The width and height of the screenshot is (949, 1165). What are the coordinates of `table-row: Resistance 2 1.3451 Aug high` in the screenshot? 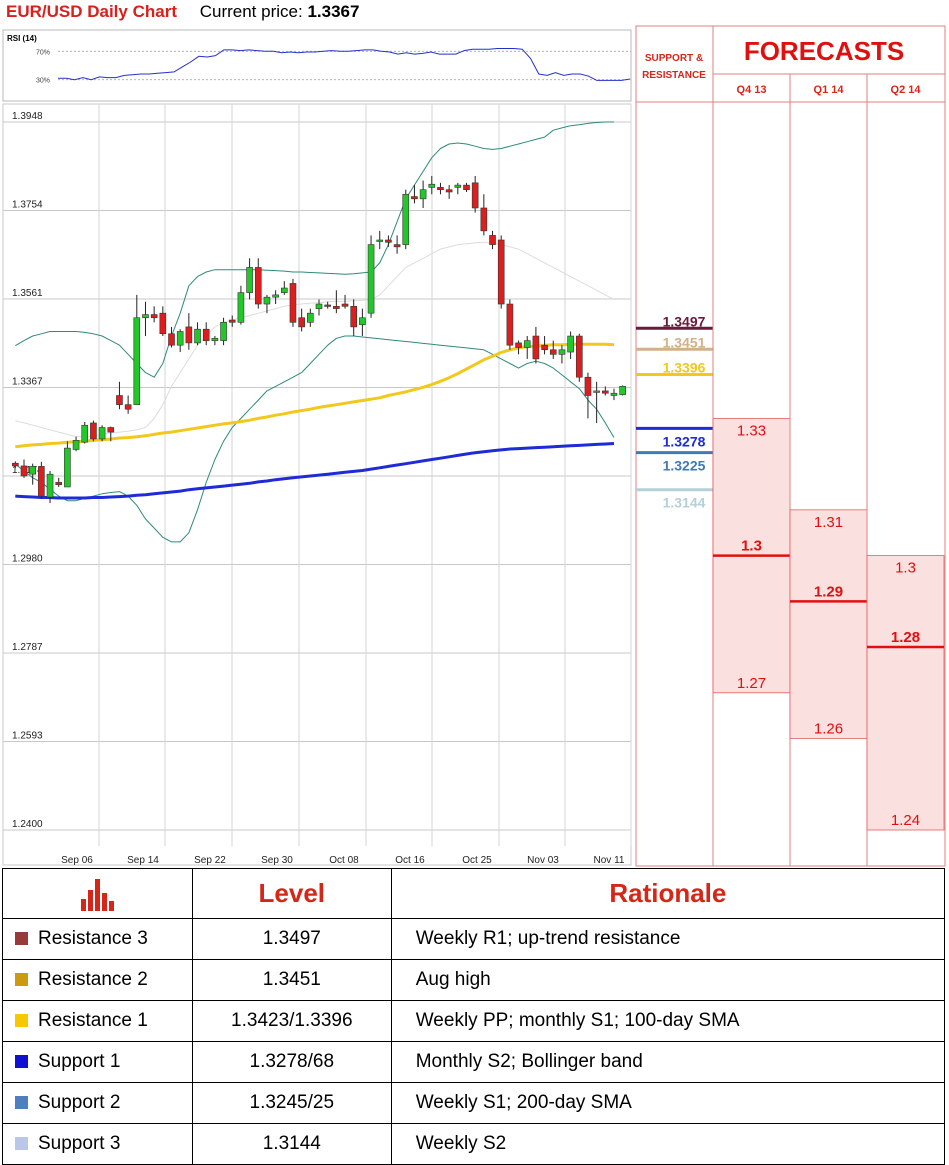 It's located at (474, 980).